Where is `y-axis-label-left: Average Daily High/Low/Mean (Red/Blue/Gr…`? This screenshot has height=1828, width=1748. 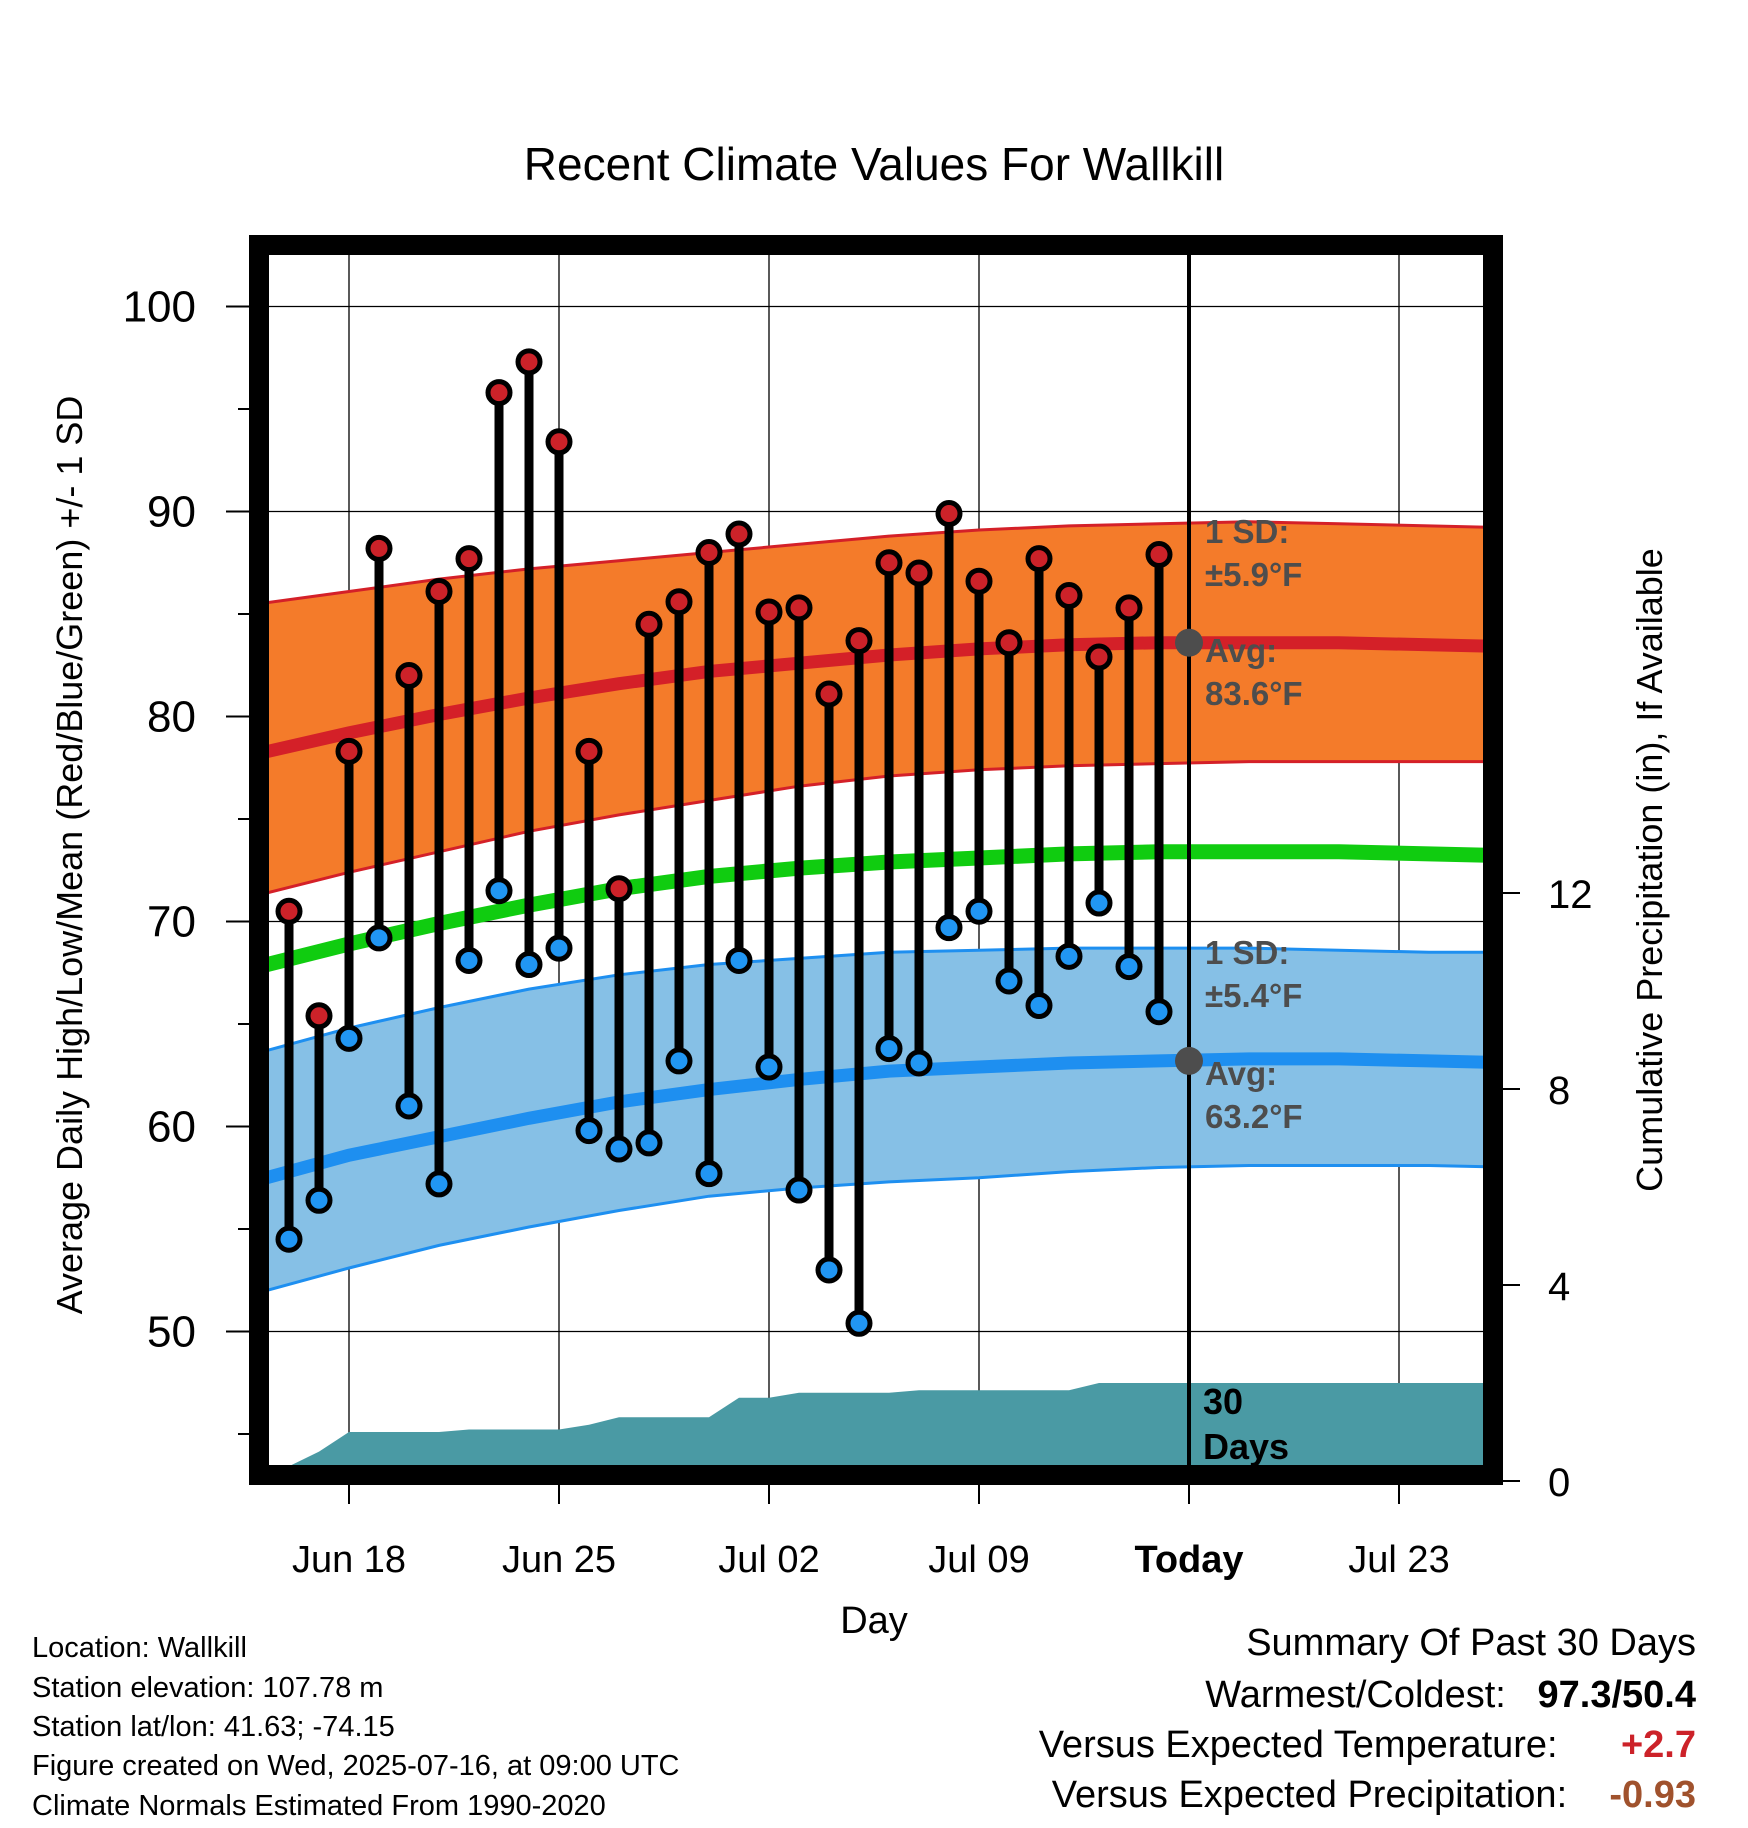 y-axis-label-left: Average Daily High/Low/Mean (Red/Blue/Gr… is located at coordinates (69, 855).